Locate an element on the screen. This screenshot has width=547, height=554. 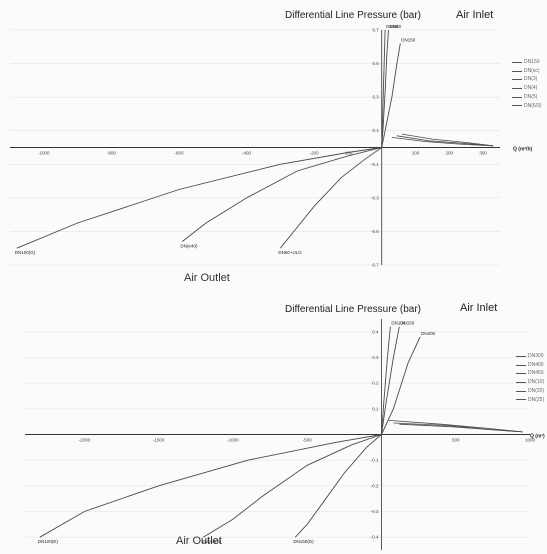
legend-item: DN150 is located at coordinates (527, 62).